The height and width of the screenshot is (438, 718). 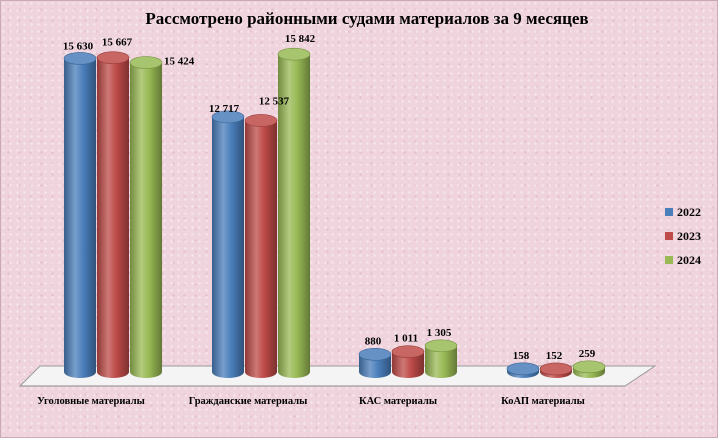 I want to click on data-label: 1 305, so click(x=439, y=333).